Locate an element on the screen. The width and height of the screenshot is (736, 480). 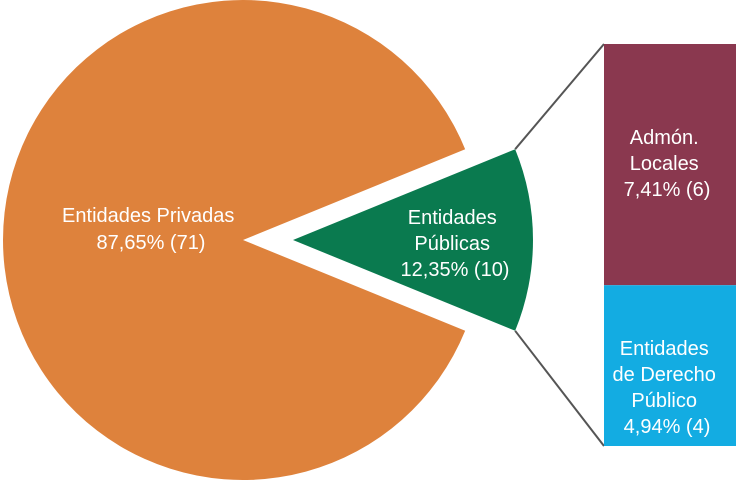
connector-line-bottom is located at coordinates (559, 388).